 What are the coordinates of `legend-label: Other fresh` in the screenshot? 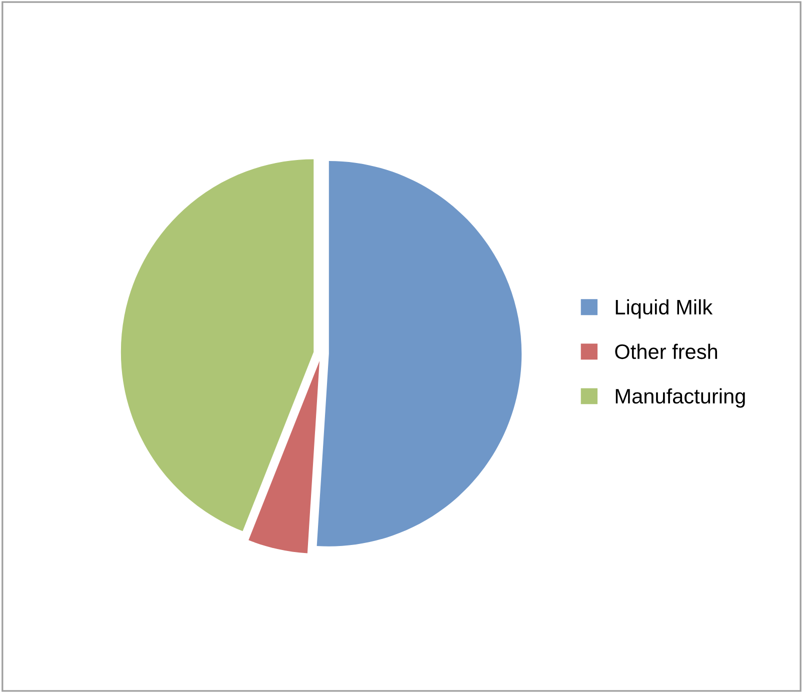 It's located at (666, 352).